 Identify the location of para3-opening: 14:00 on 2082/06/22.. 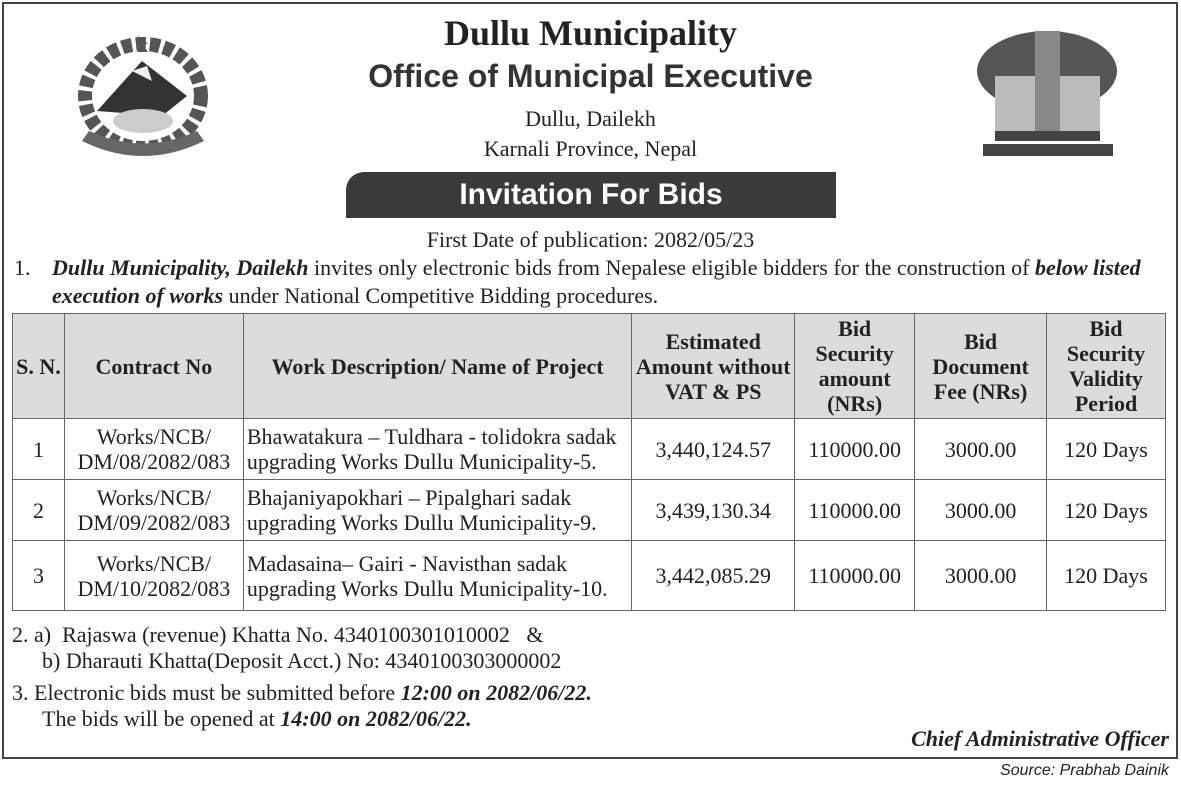
(376, 718).